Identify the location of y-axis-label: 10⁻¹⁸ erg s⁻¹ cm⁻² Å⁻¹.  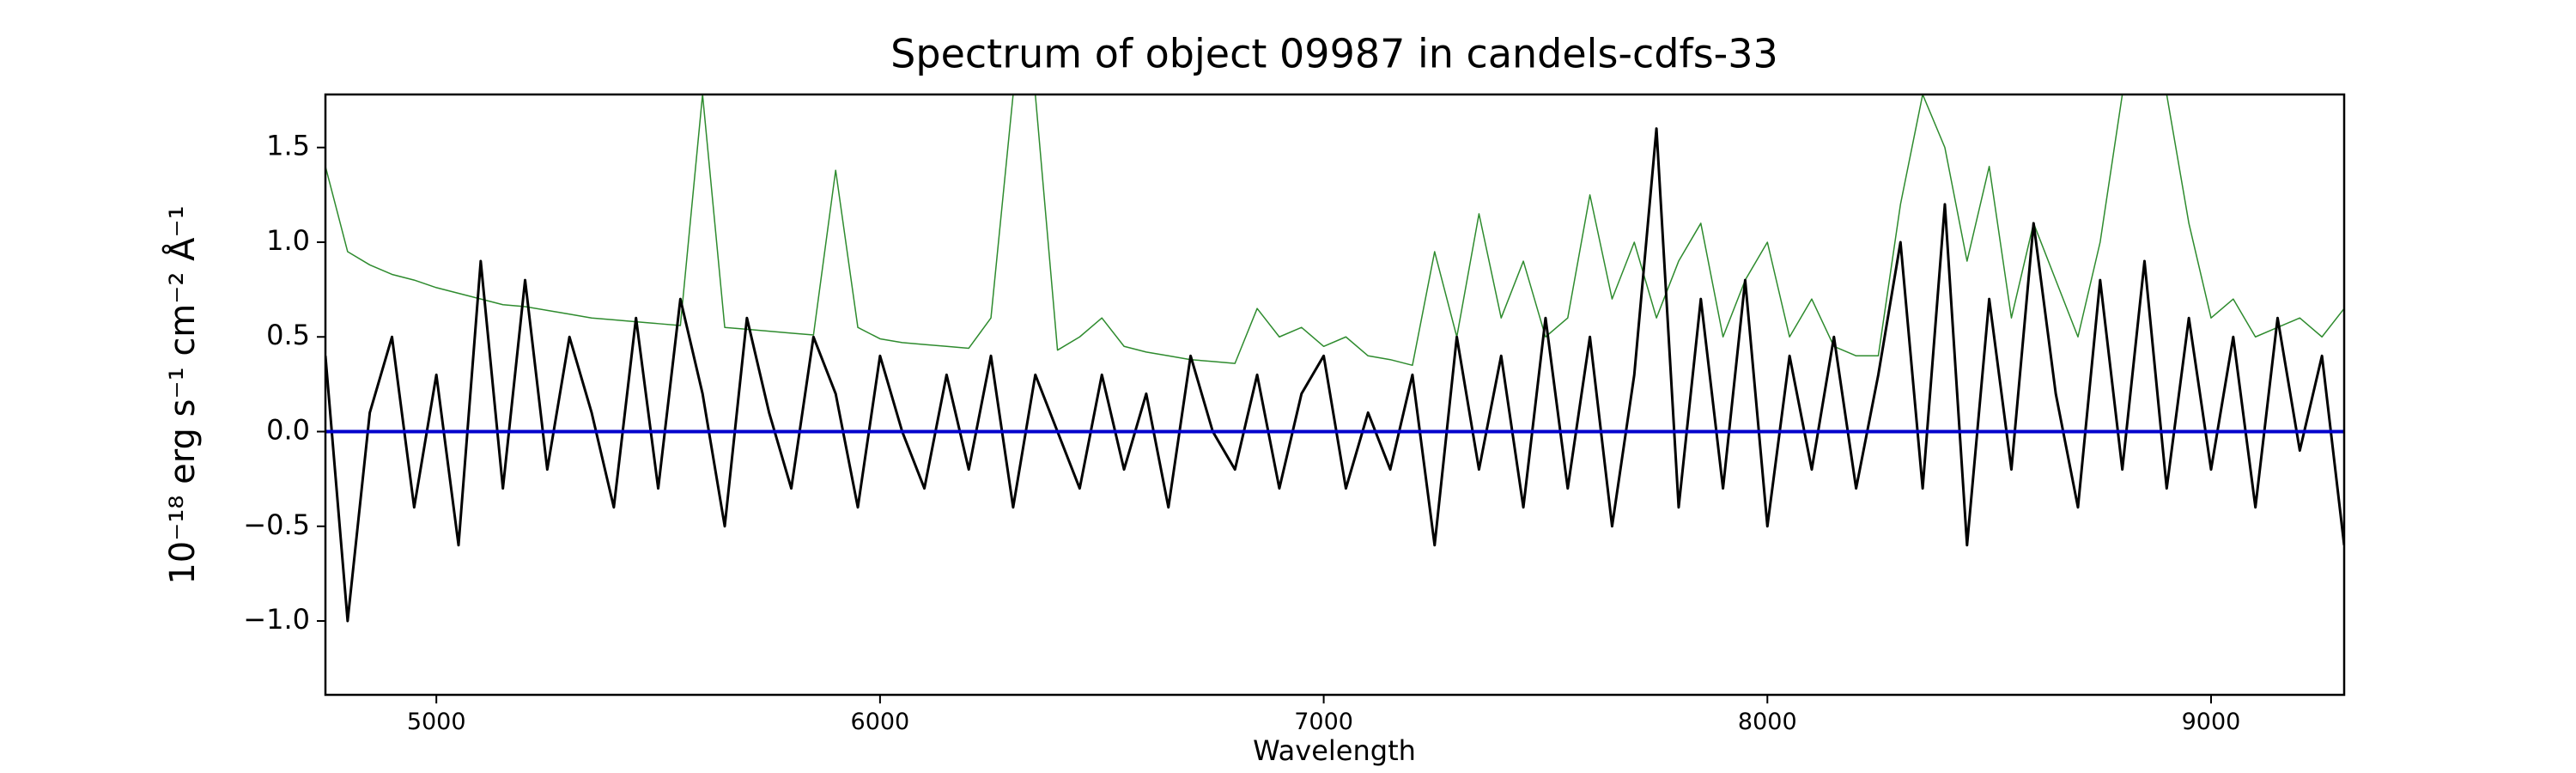
(182, 394).